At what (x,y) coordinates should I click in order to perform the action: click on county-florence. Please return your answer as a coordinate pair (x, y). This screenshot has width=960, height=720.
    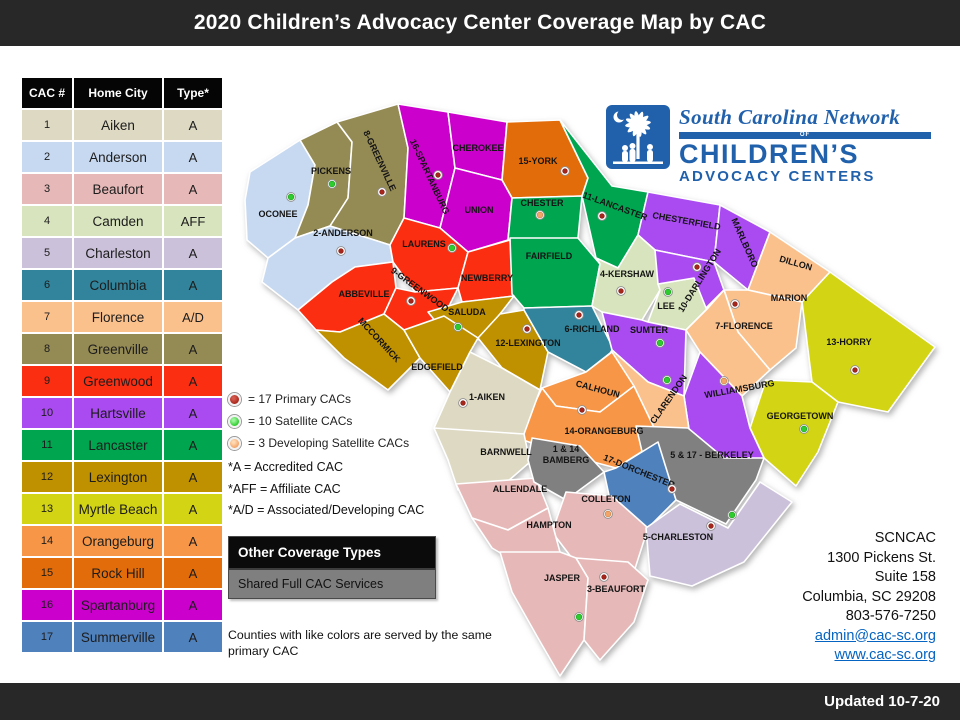
    Looking at the image, I should click on (728, 343).